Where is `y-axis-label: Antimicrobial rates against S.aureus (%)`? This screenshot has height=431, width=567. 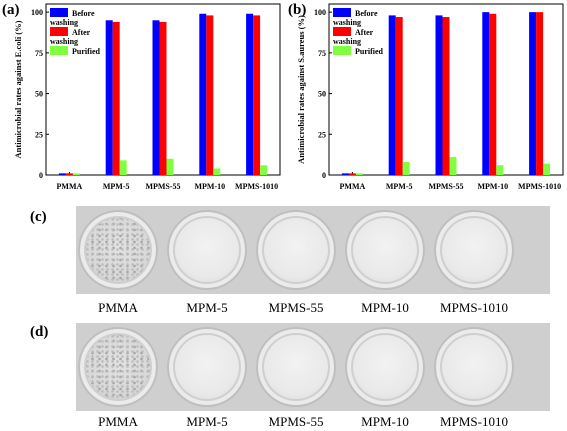
y-axis-label: Antimicrobial rates against S.aureus (%) is located at coordinates (301, 89).